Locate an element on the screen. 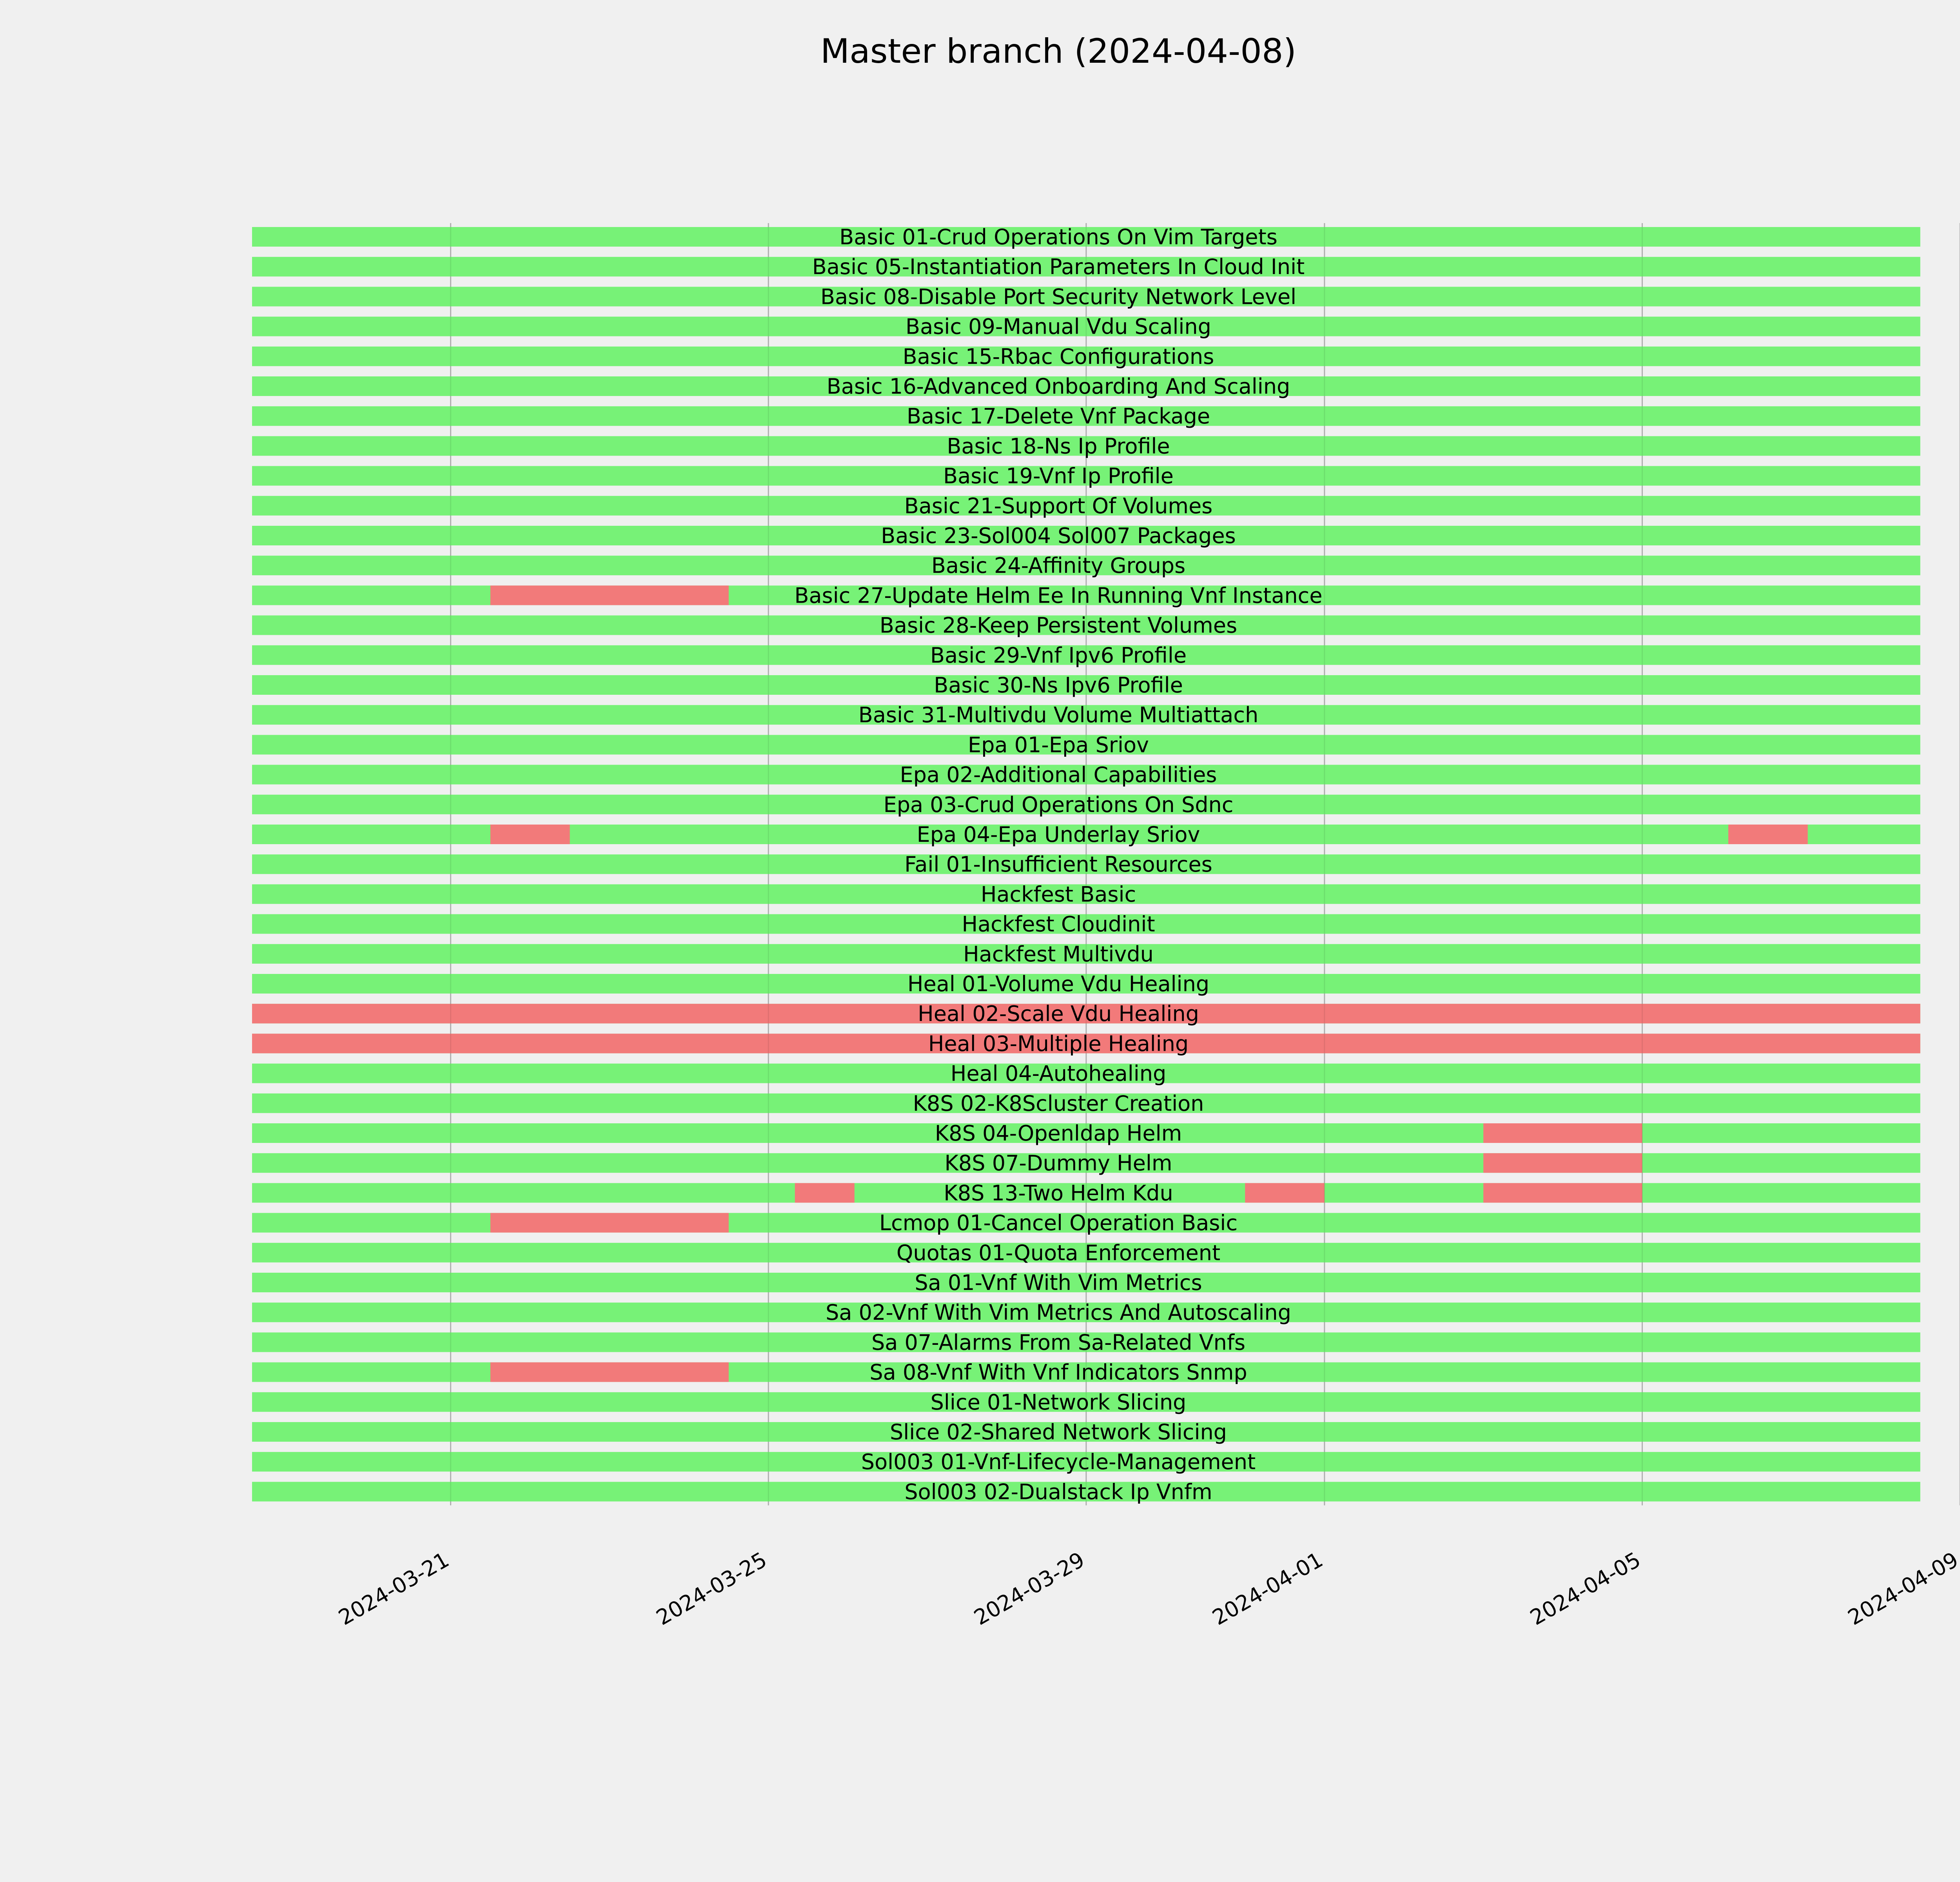 The image size is (1960, 1882). row-label: K8S 02-K8Scluster Creation is located at coordinates (1058, 1103).